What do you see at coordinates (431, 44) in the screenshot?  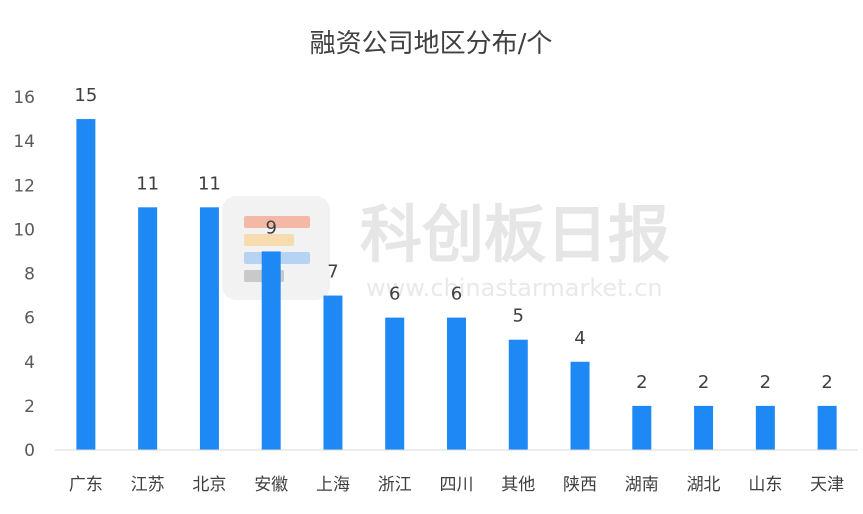 I see `chart-title: 融资公司地区分布/个` at bounding box center [431, 44].